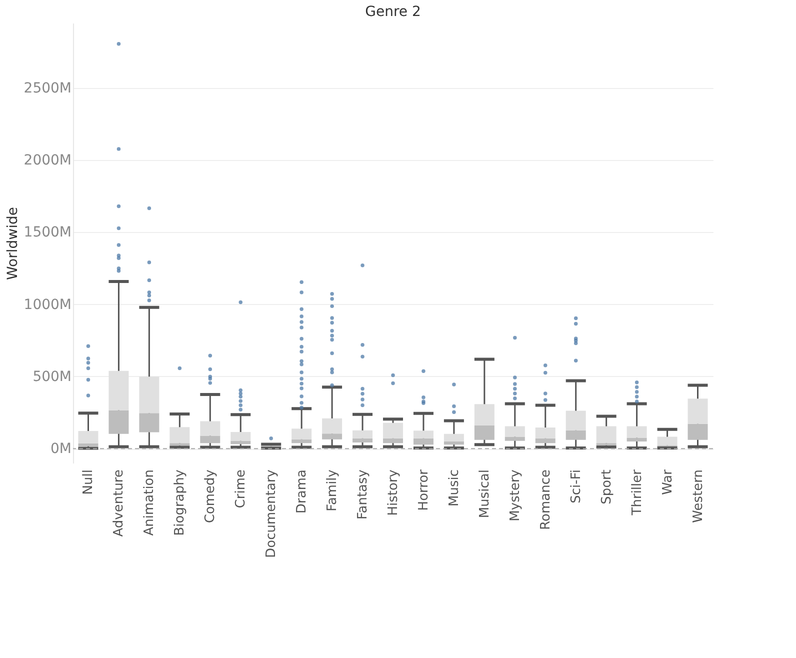  Describe the element at coordinates (48, 160) in the screenshot. I see `y-tick-label: 2000M` at that location.